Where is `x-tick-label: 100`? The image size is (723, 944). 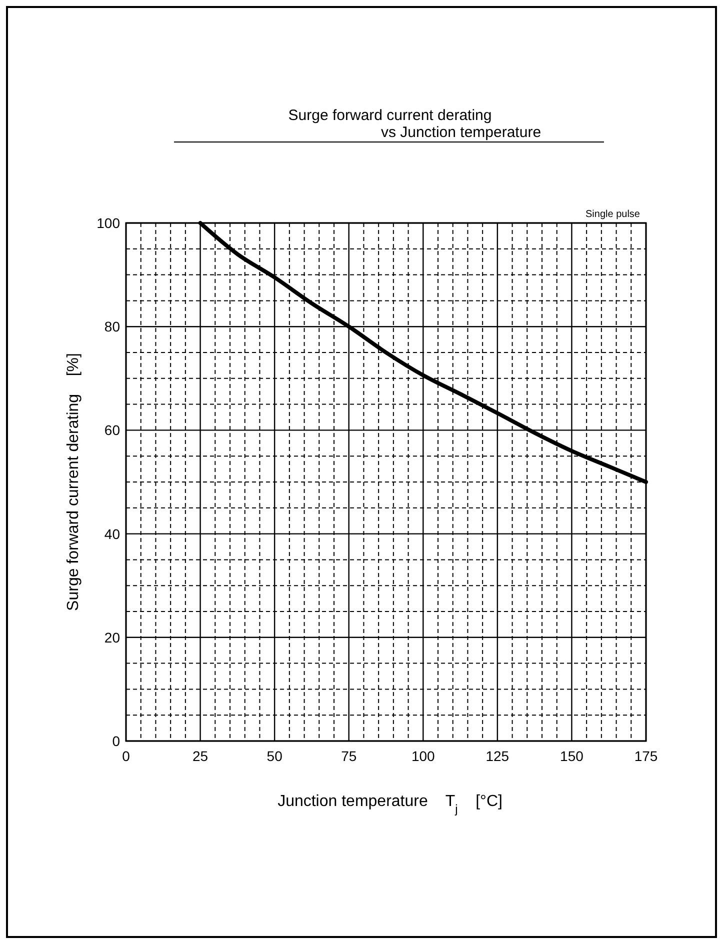
x-tick-label: 100 is located at coordinates (423, 756).